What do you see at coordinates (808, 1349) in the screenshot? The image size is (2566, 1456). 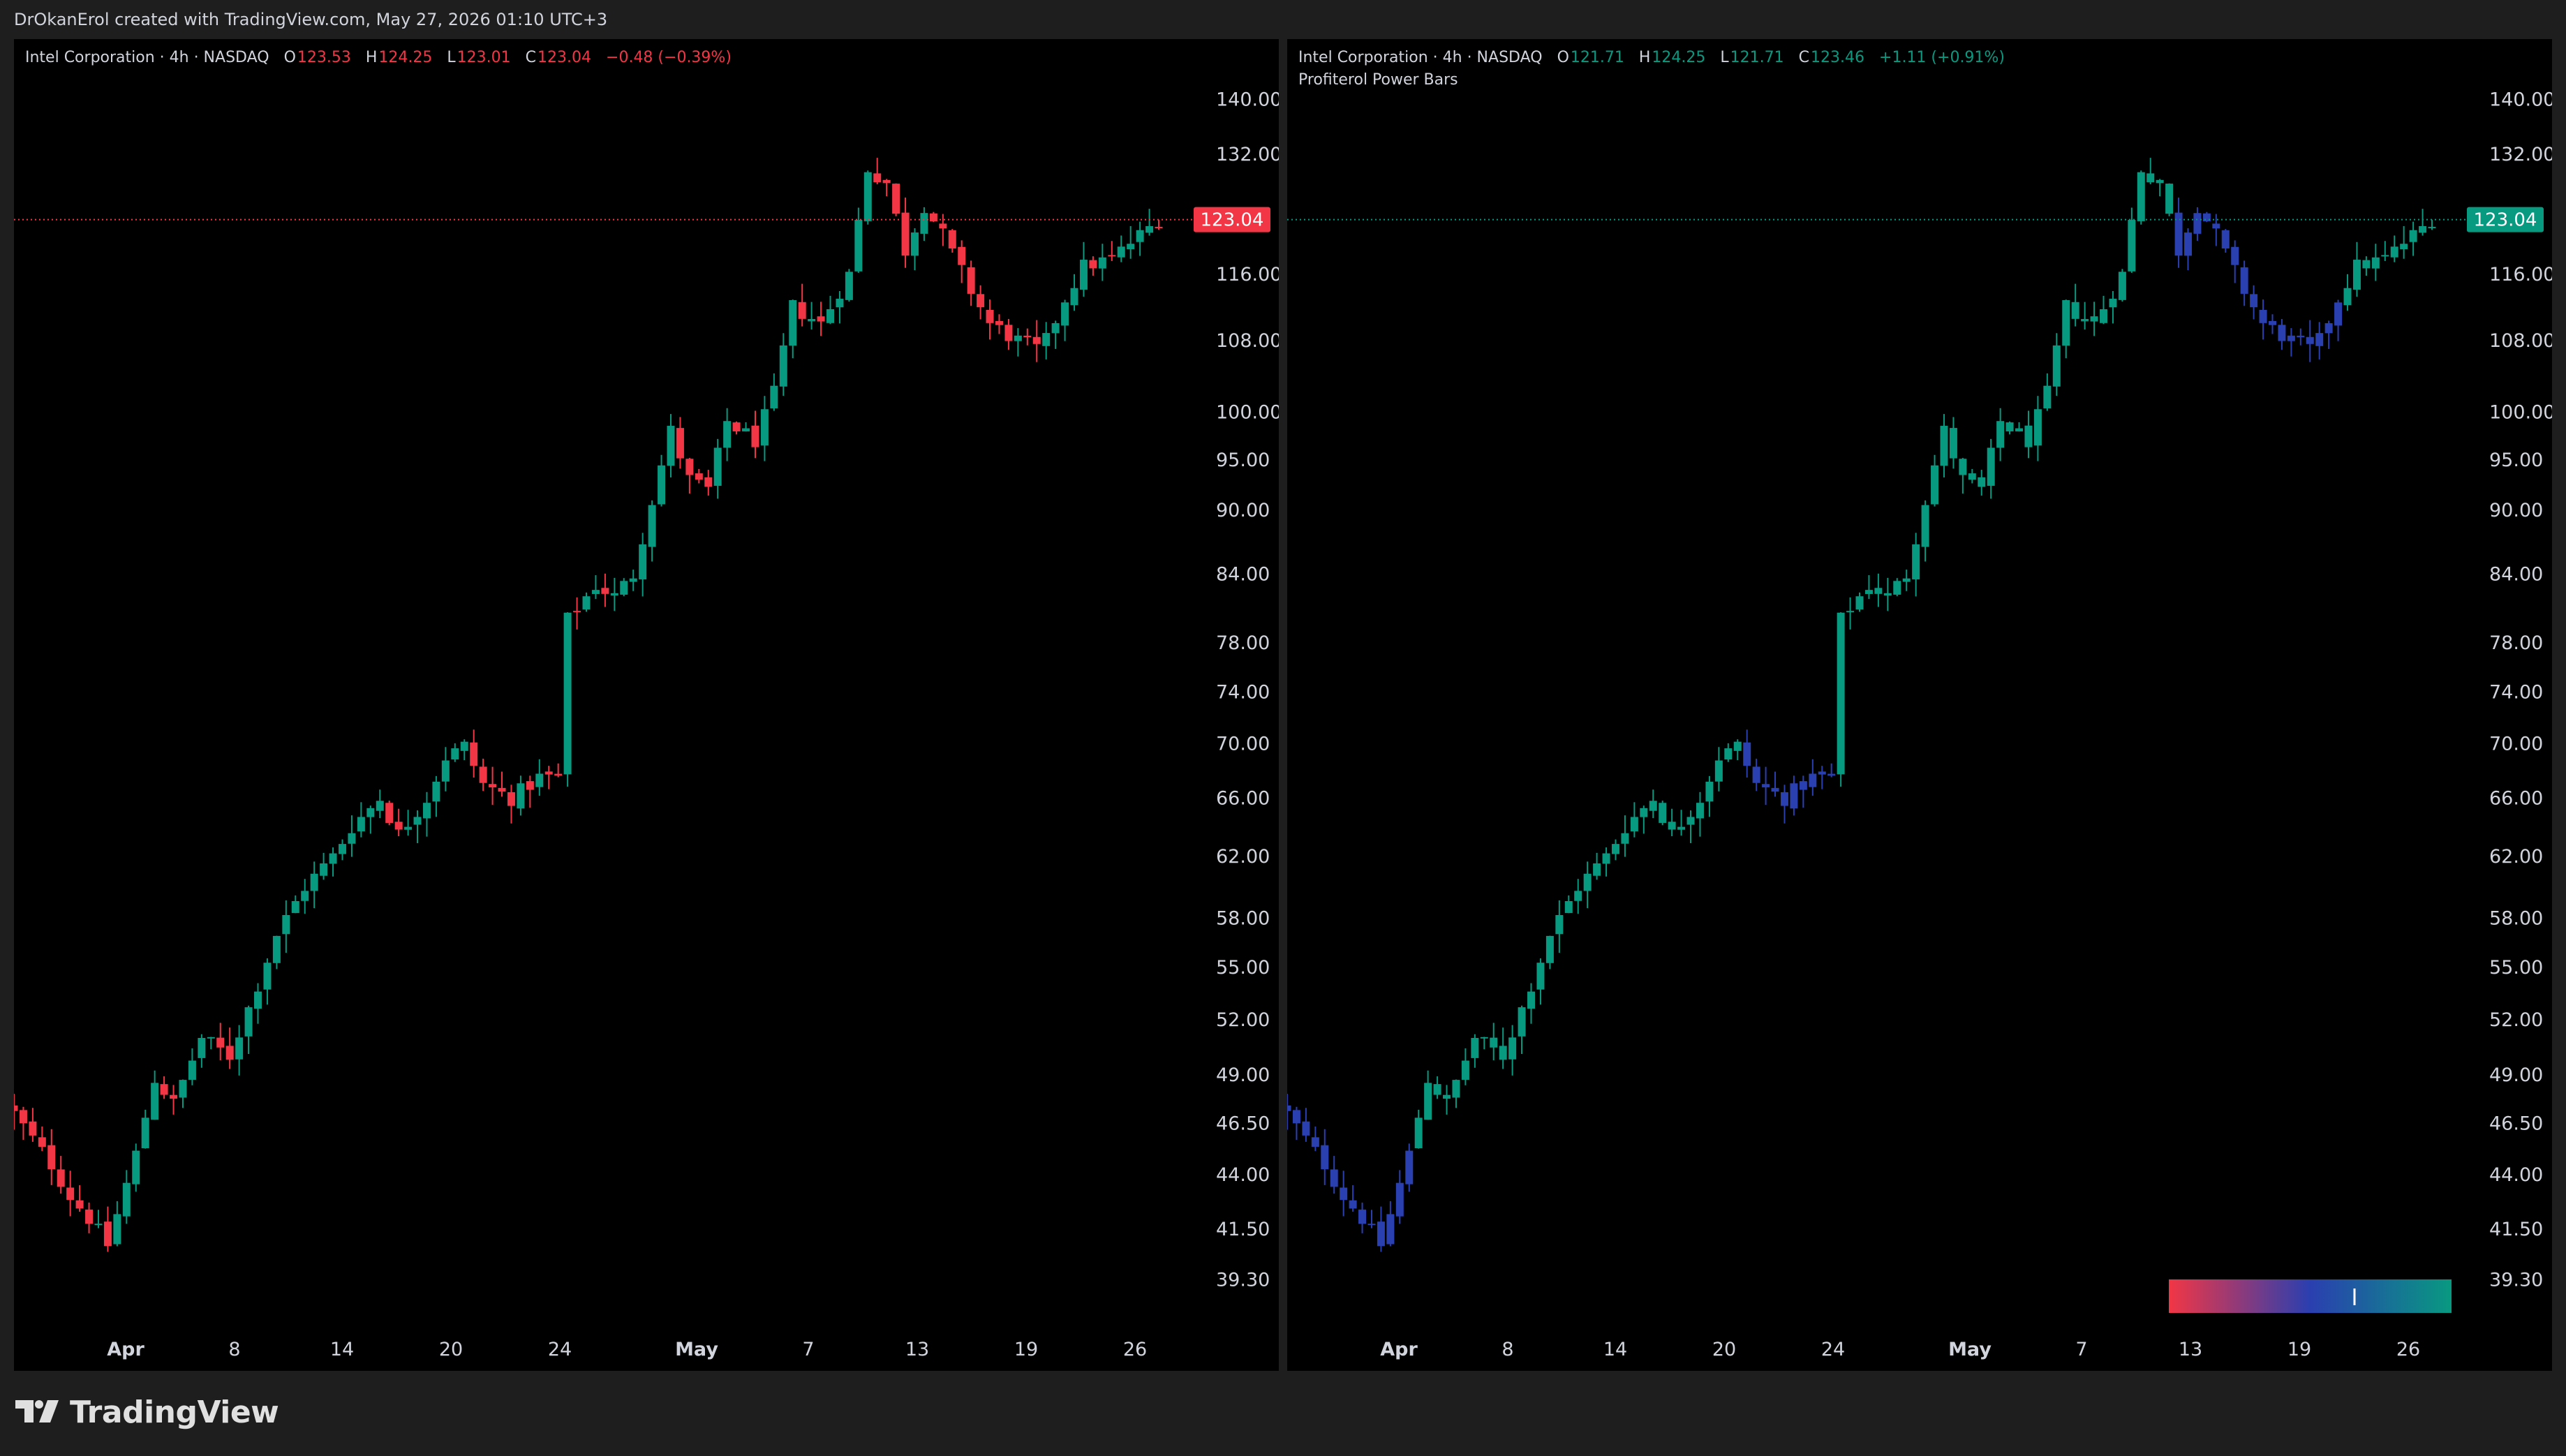 I see `x-axis-tick: 7` at bounding box center [808, 1349].